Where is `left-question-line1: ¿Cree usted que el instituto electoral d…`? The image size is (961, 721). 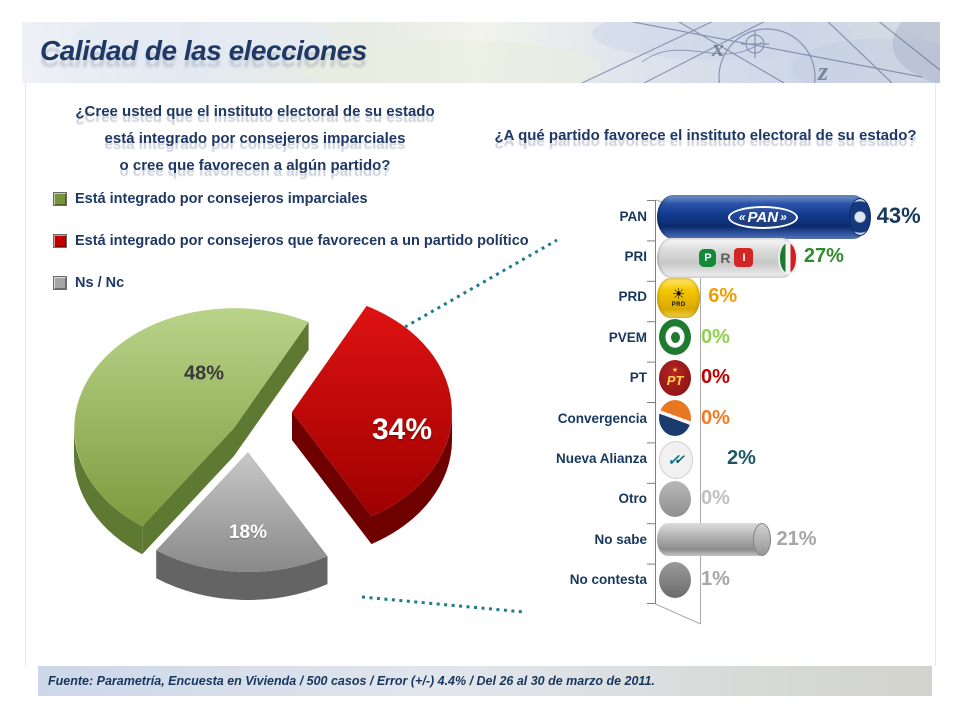
left-question-line1: ¿Cree usted que el instituto electoral d… is located at coordinates (255, 111).